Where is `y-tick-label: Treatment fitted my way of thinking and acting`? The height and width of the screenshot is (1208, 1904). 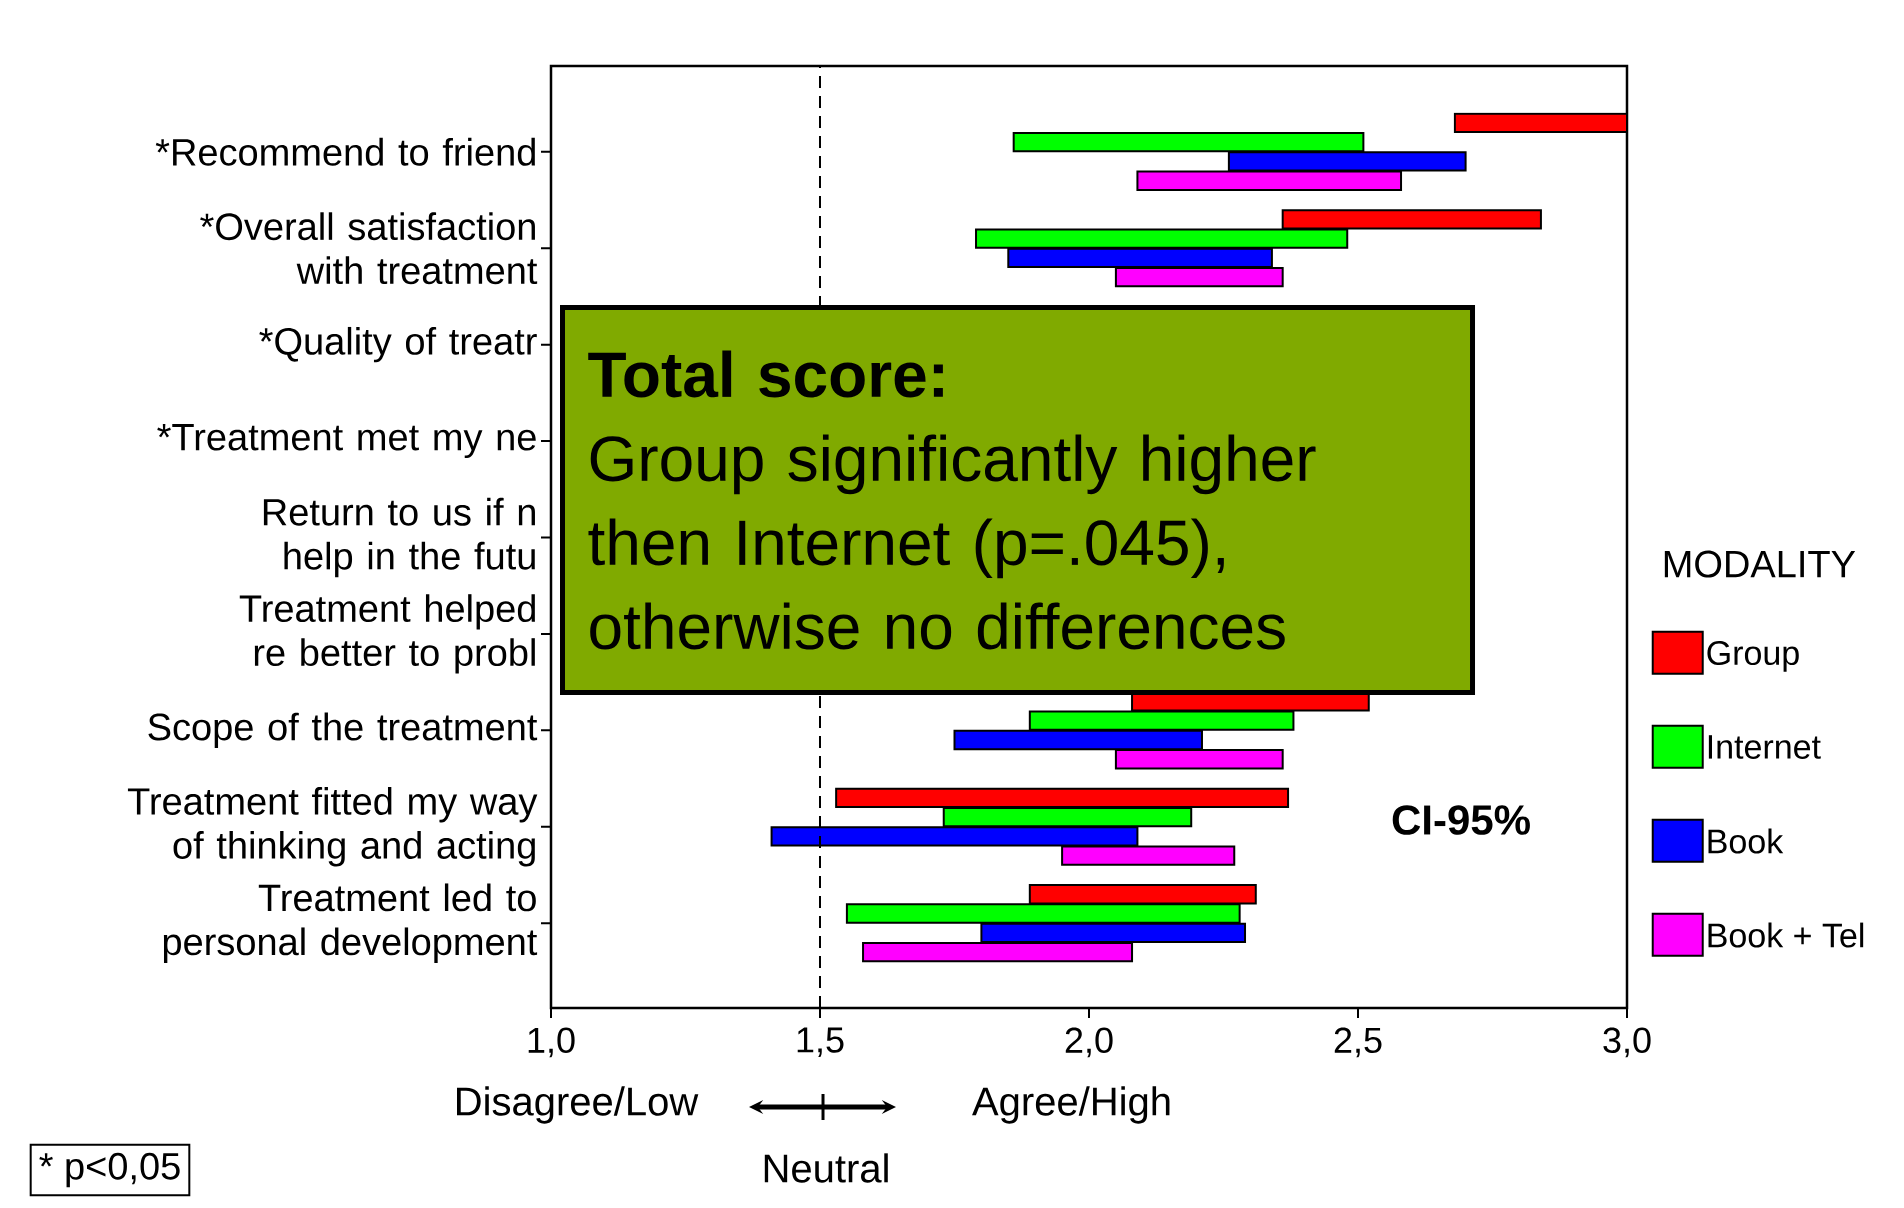
y-tick-label: Treatment fitted my way of thinking and acting is located at coordinates (332, 827).